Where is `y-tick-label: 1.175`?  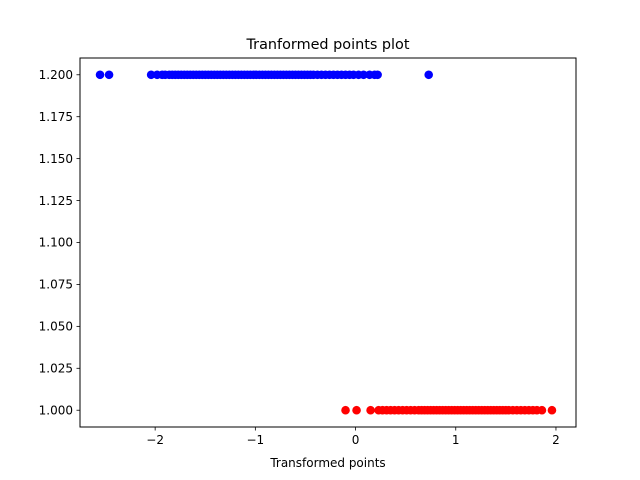
y-tick-label: 1.175 is located at coordinates (56, 117).